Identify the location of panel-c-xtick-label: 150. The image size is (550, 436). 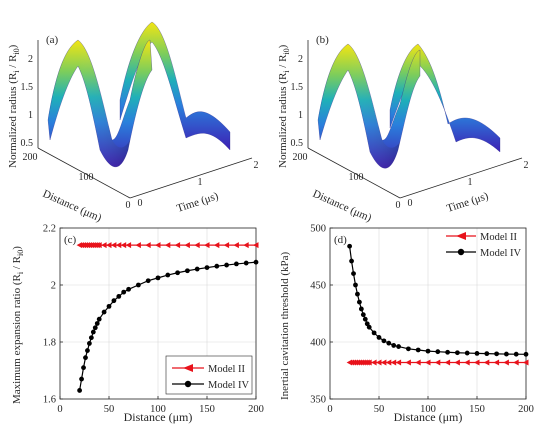
(207, 409).